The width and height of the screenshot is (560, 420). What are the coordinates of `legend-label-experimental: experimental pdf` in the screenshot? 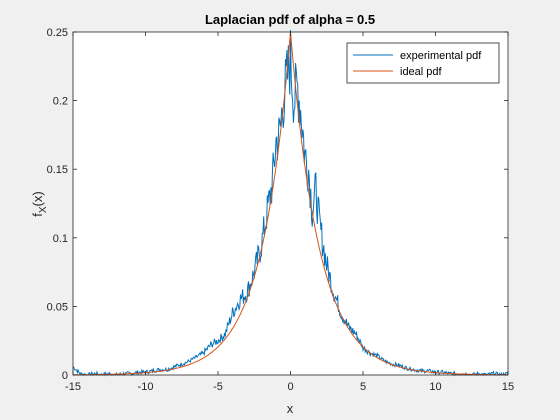 It's located at (441, 56).